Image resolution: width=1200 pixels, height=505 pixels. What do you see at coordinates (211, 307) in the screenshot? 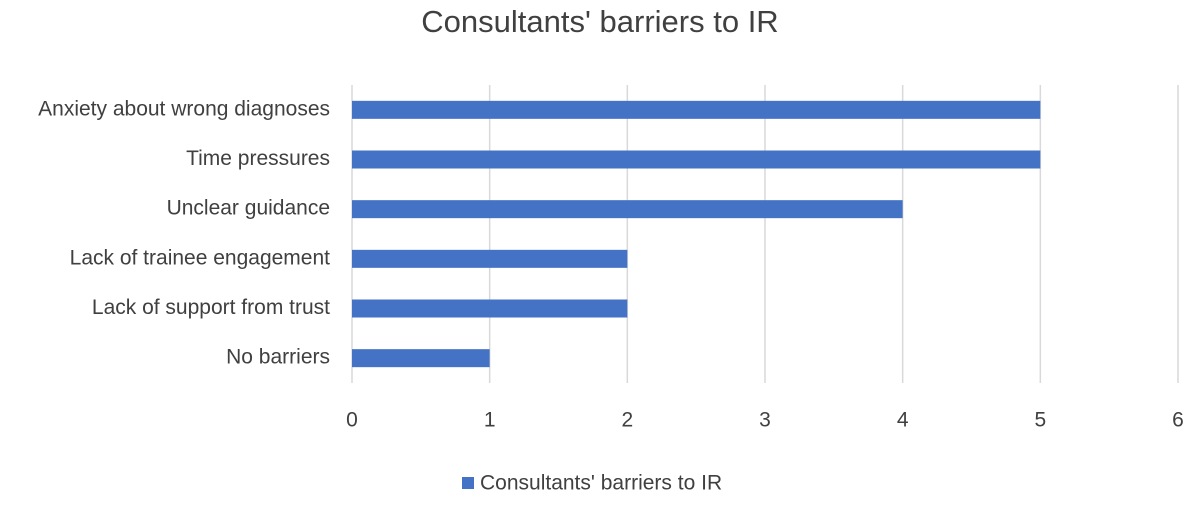
I see `y-tick-label: Lack of support from trust` at bounding box center [211, 307].